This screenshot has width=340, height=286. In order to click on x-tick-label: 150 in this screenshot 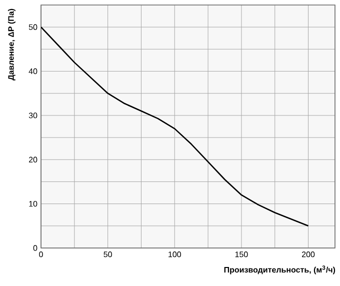, I will do `click(241, 255)`.